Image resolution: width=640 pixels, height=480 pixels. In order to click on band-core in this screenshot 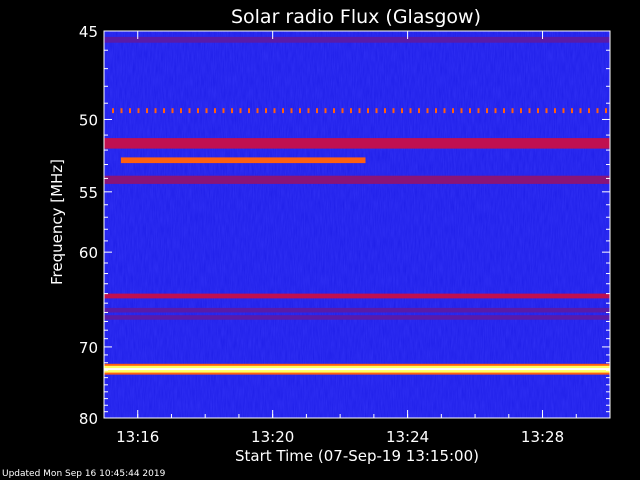, I will do `click(357, 369)`.